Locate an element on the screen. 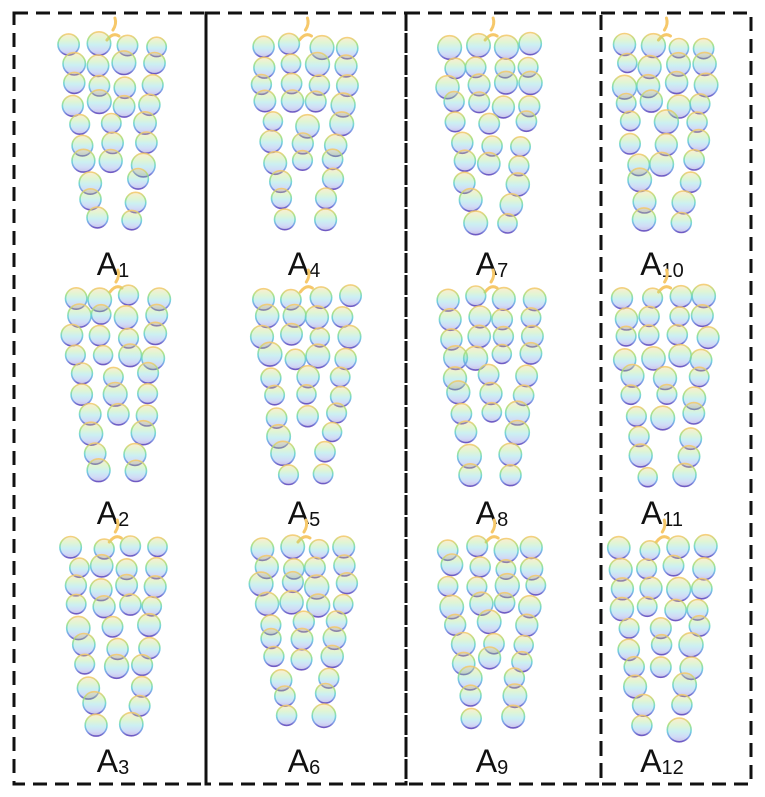  panel-label: A12 is located at coordinates (662, 761).